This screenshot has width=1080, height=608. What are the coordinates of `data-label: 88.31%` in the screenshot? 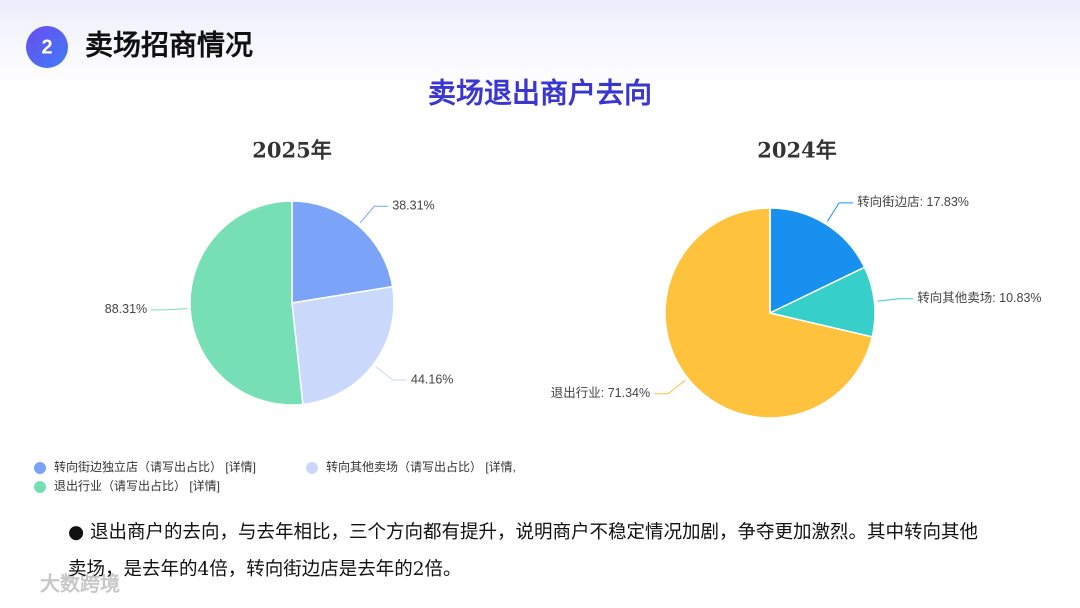 It's located at (126, 309).